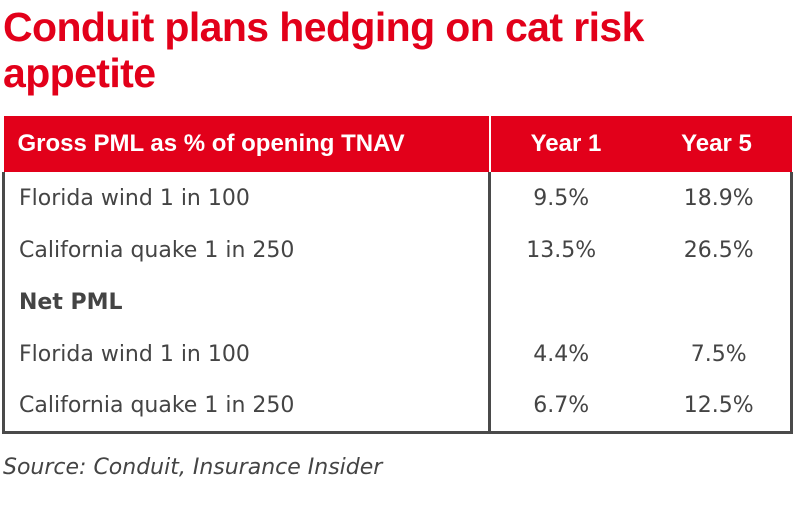 This screenshot has height=511, width=800. I want to click on cell-year-1: 13.5%, so click(561, 250).